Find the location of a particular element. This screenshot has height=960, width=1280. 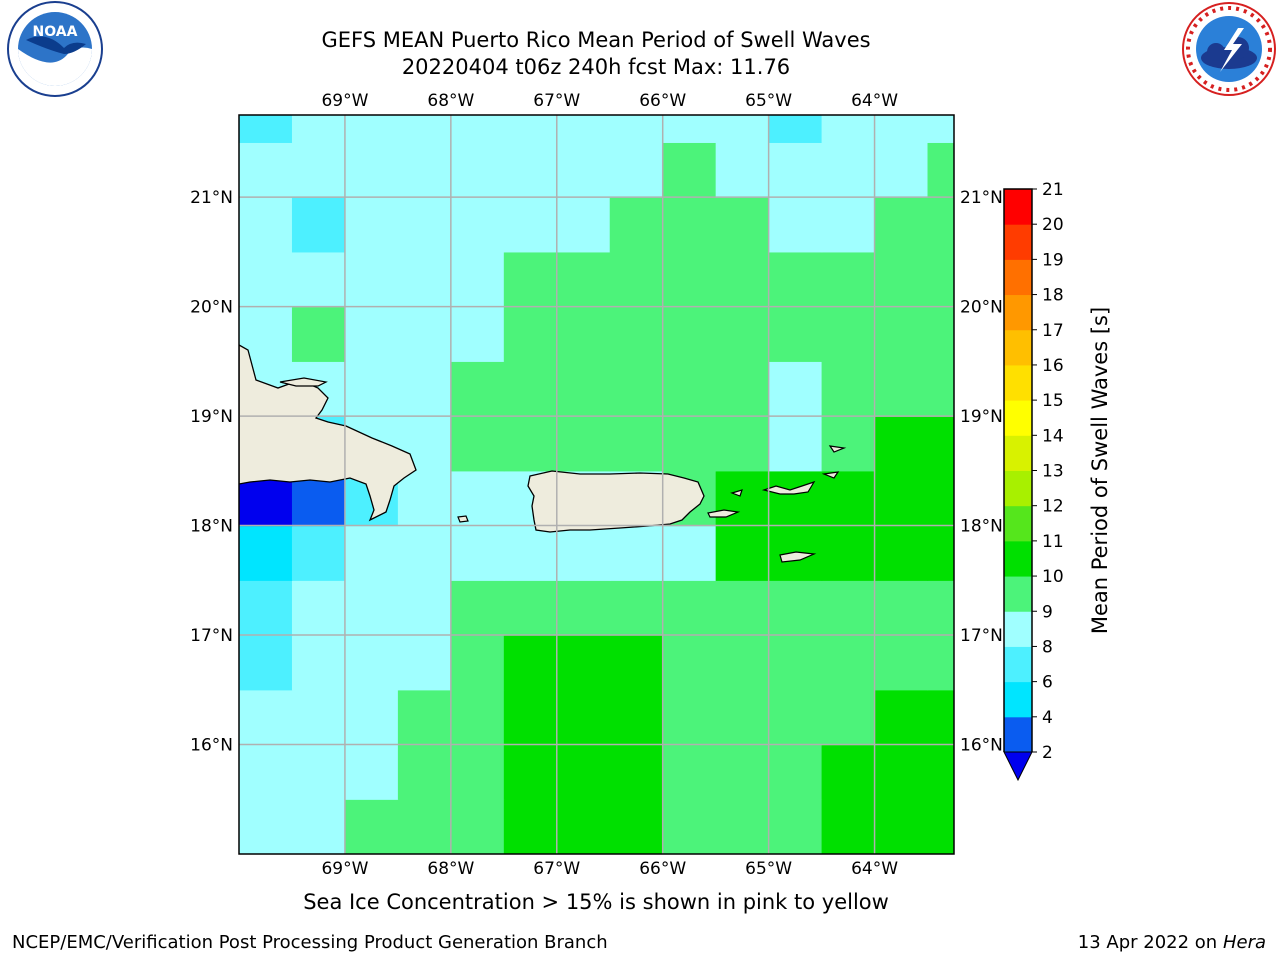

culebra-land is located at coordinates (736, 493).